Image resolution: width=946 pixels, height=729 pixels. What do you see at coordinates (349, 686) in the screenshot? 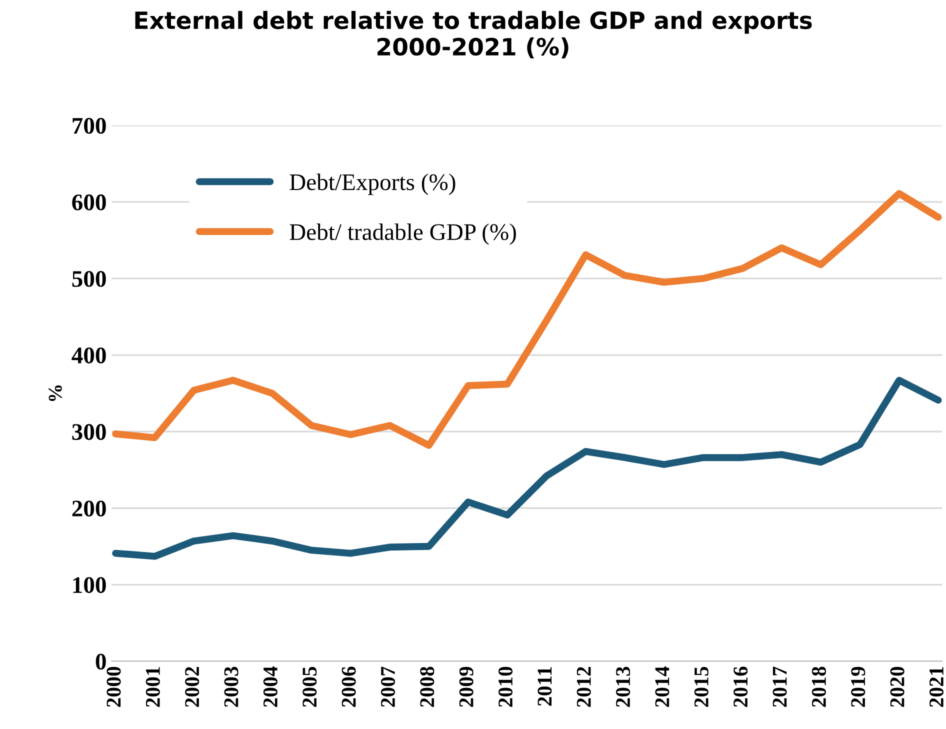
I see `x-tick-label: 2006` at bounding box center [349, 686].